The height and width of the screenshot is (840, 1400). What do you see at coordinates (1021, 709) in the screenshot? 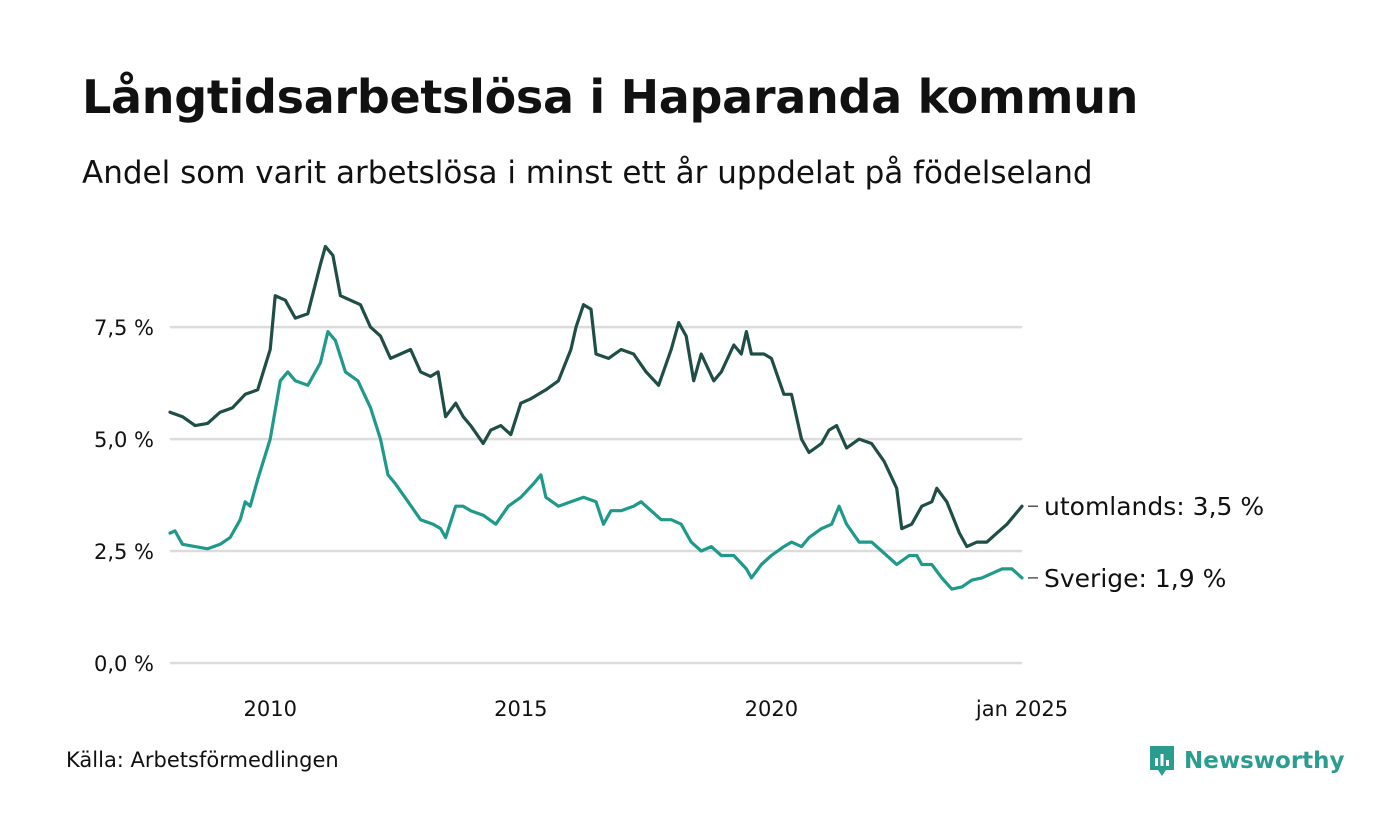
I see `x-tick-label: jan 2025` at bounding box center [1021, 709].